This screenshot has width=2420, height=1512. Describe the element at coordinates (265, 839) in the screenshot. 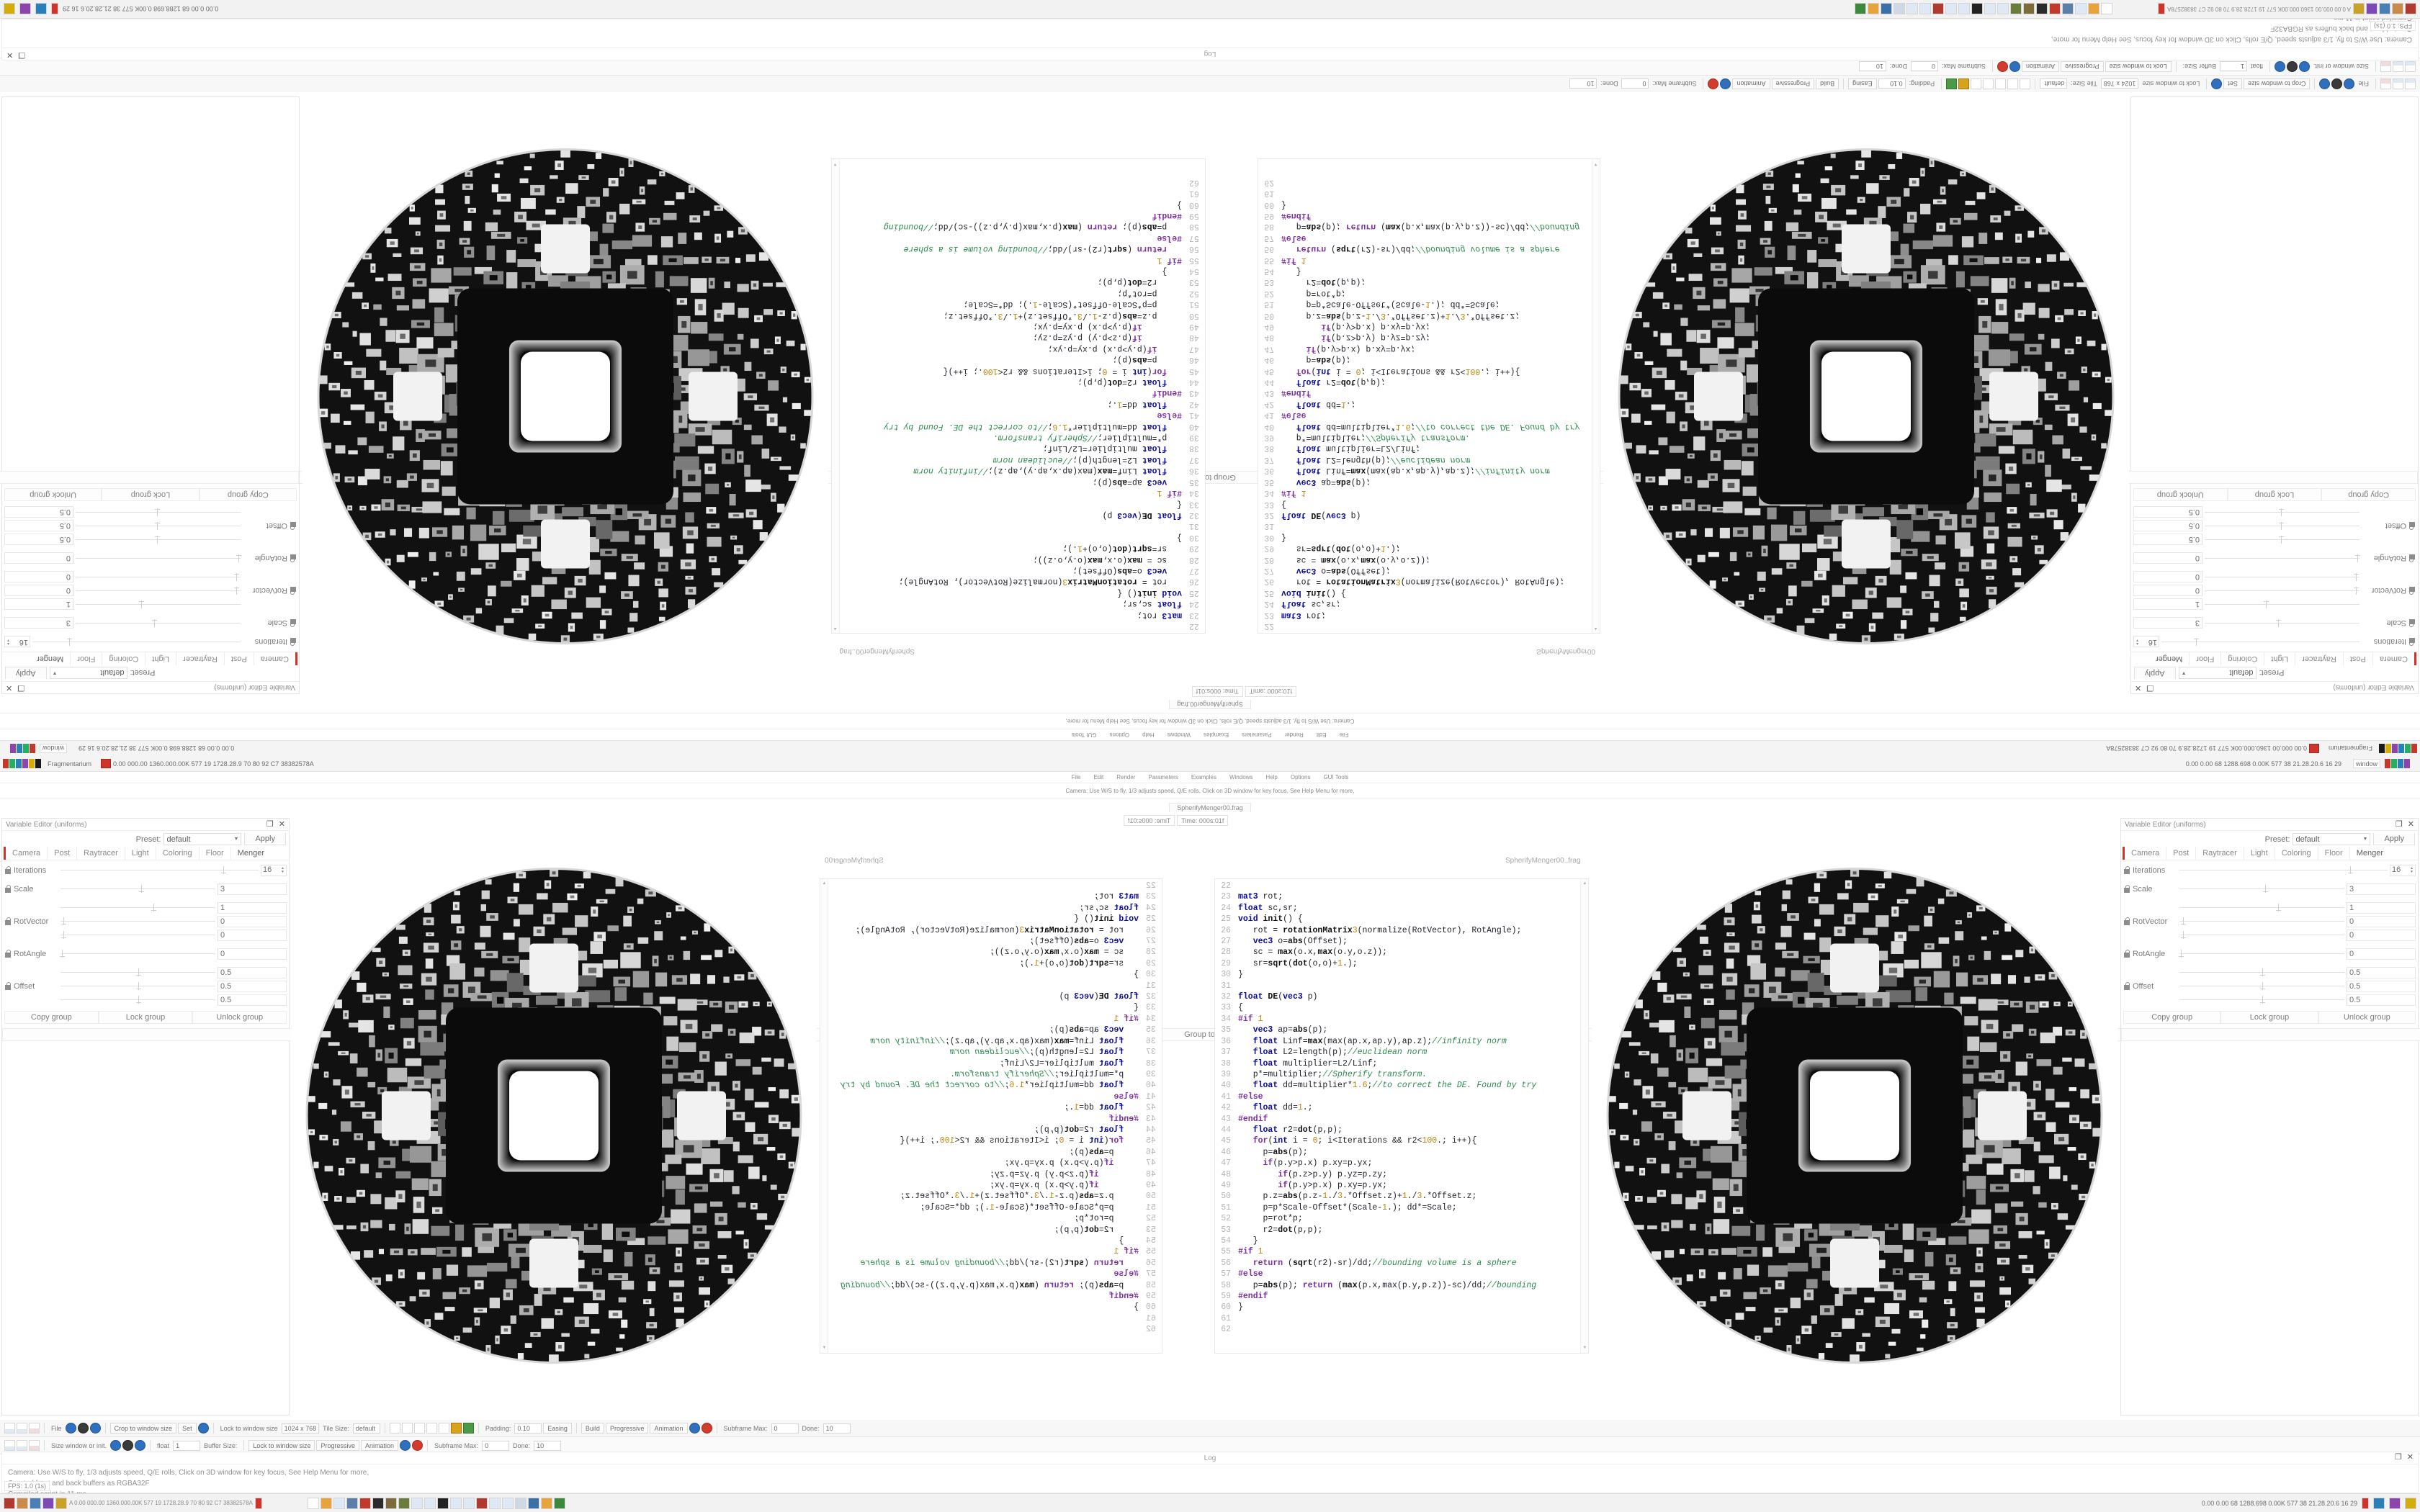

I see `apply-button: Apply` at that location.